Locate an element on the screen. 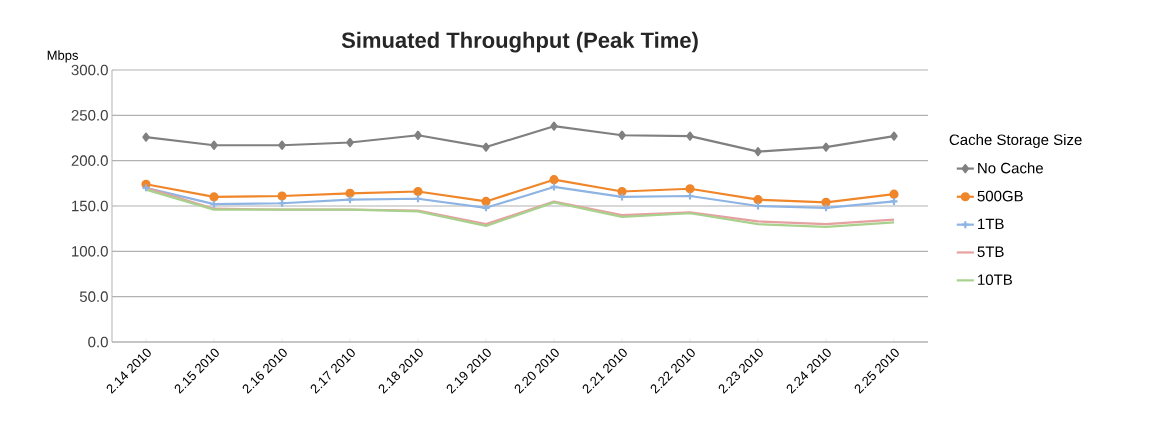 Image resolution: width=1159 pixels, height=446 pixels. y-tick-label: 0.0 is located at coordinates (98, 342).